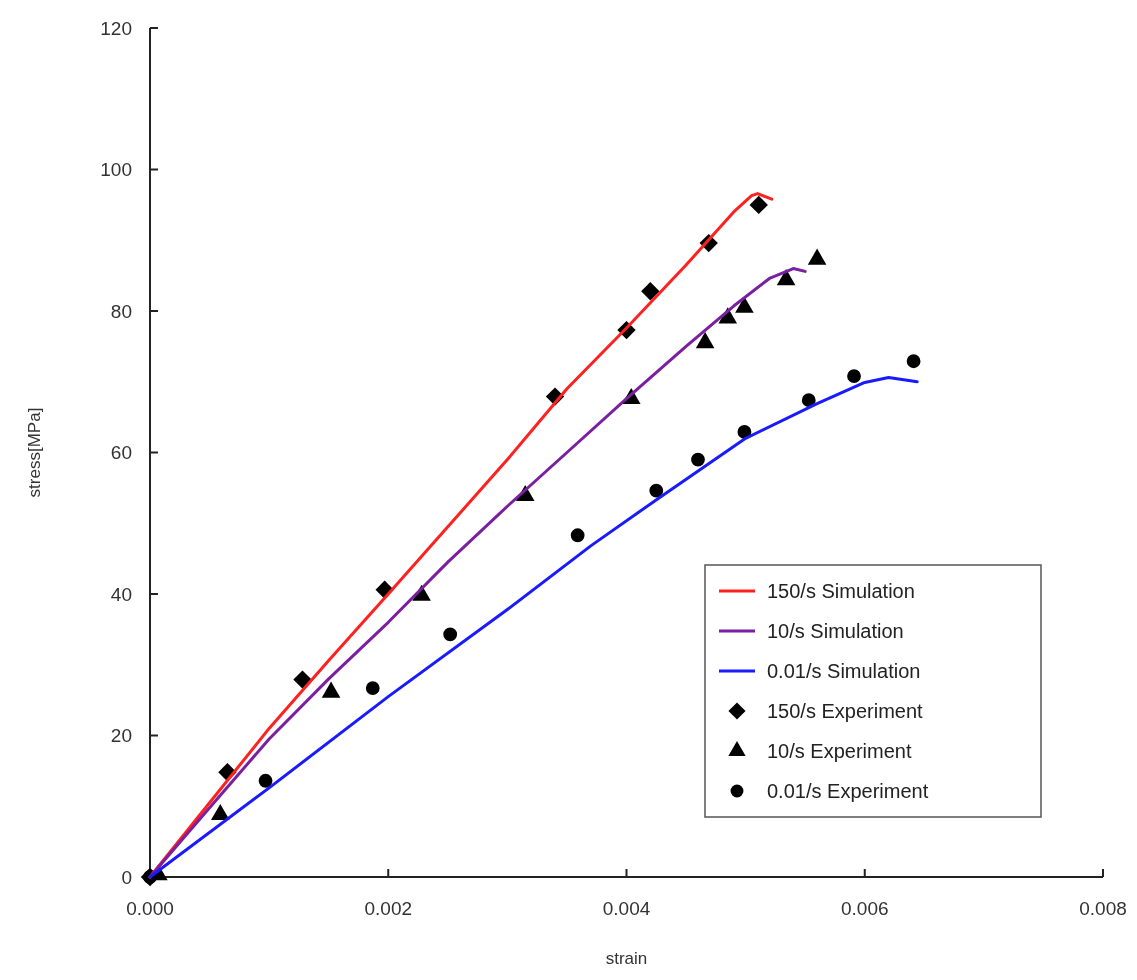  What do you see at coordinates (626, 908) in the screenshot?
I see `x-tick-label: 0.004` at bounding box center [626, 908].